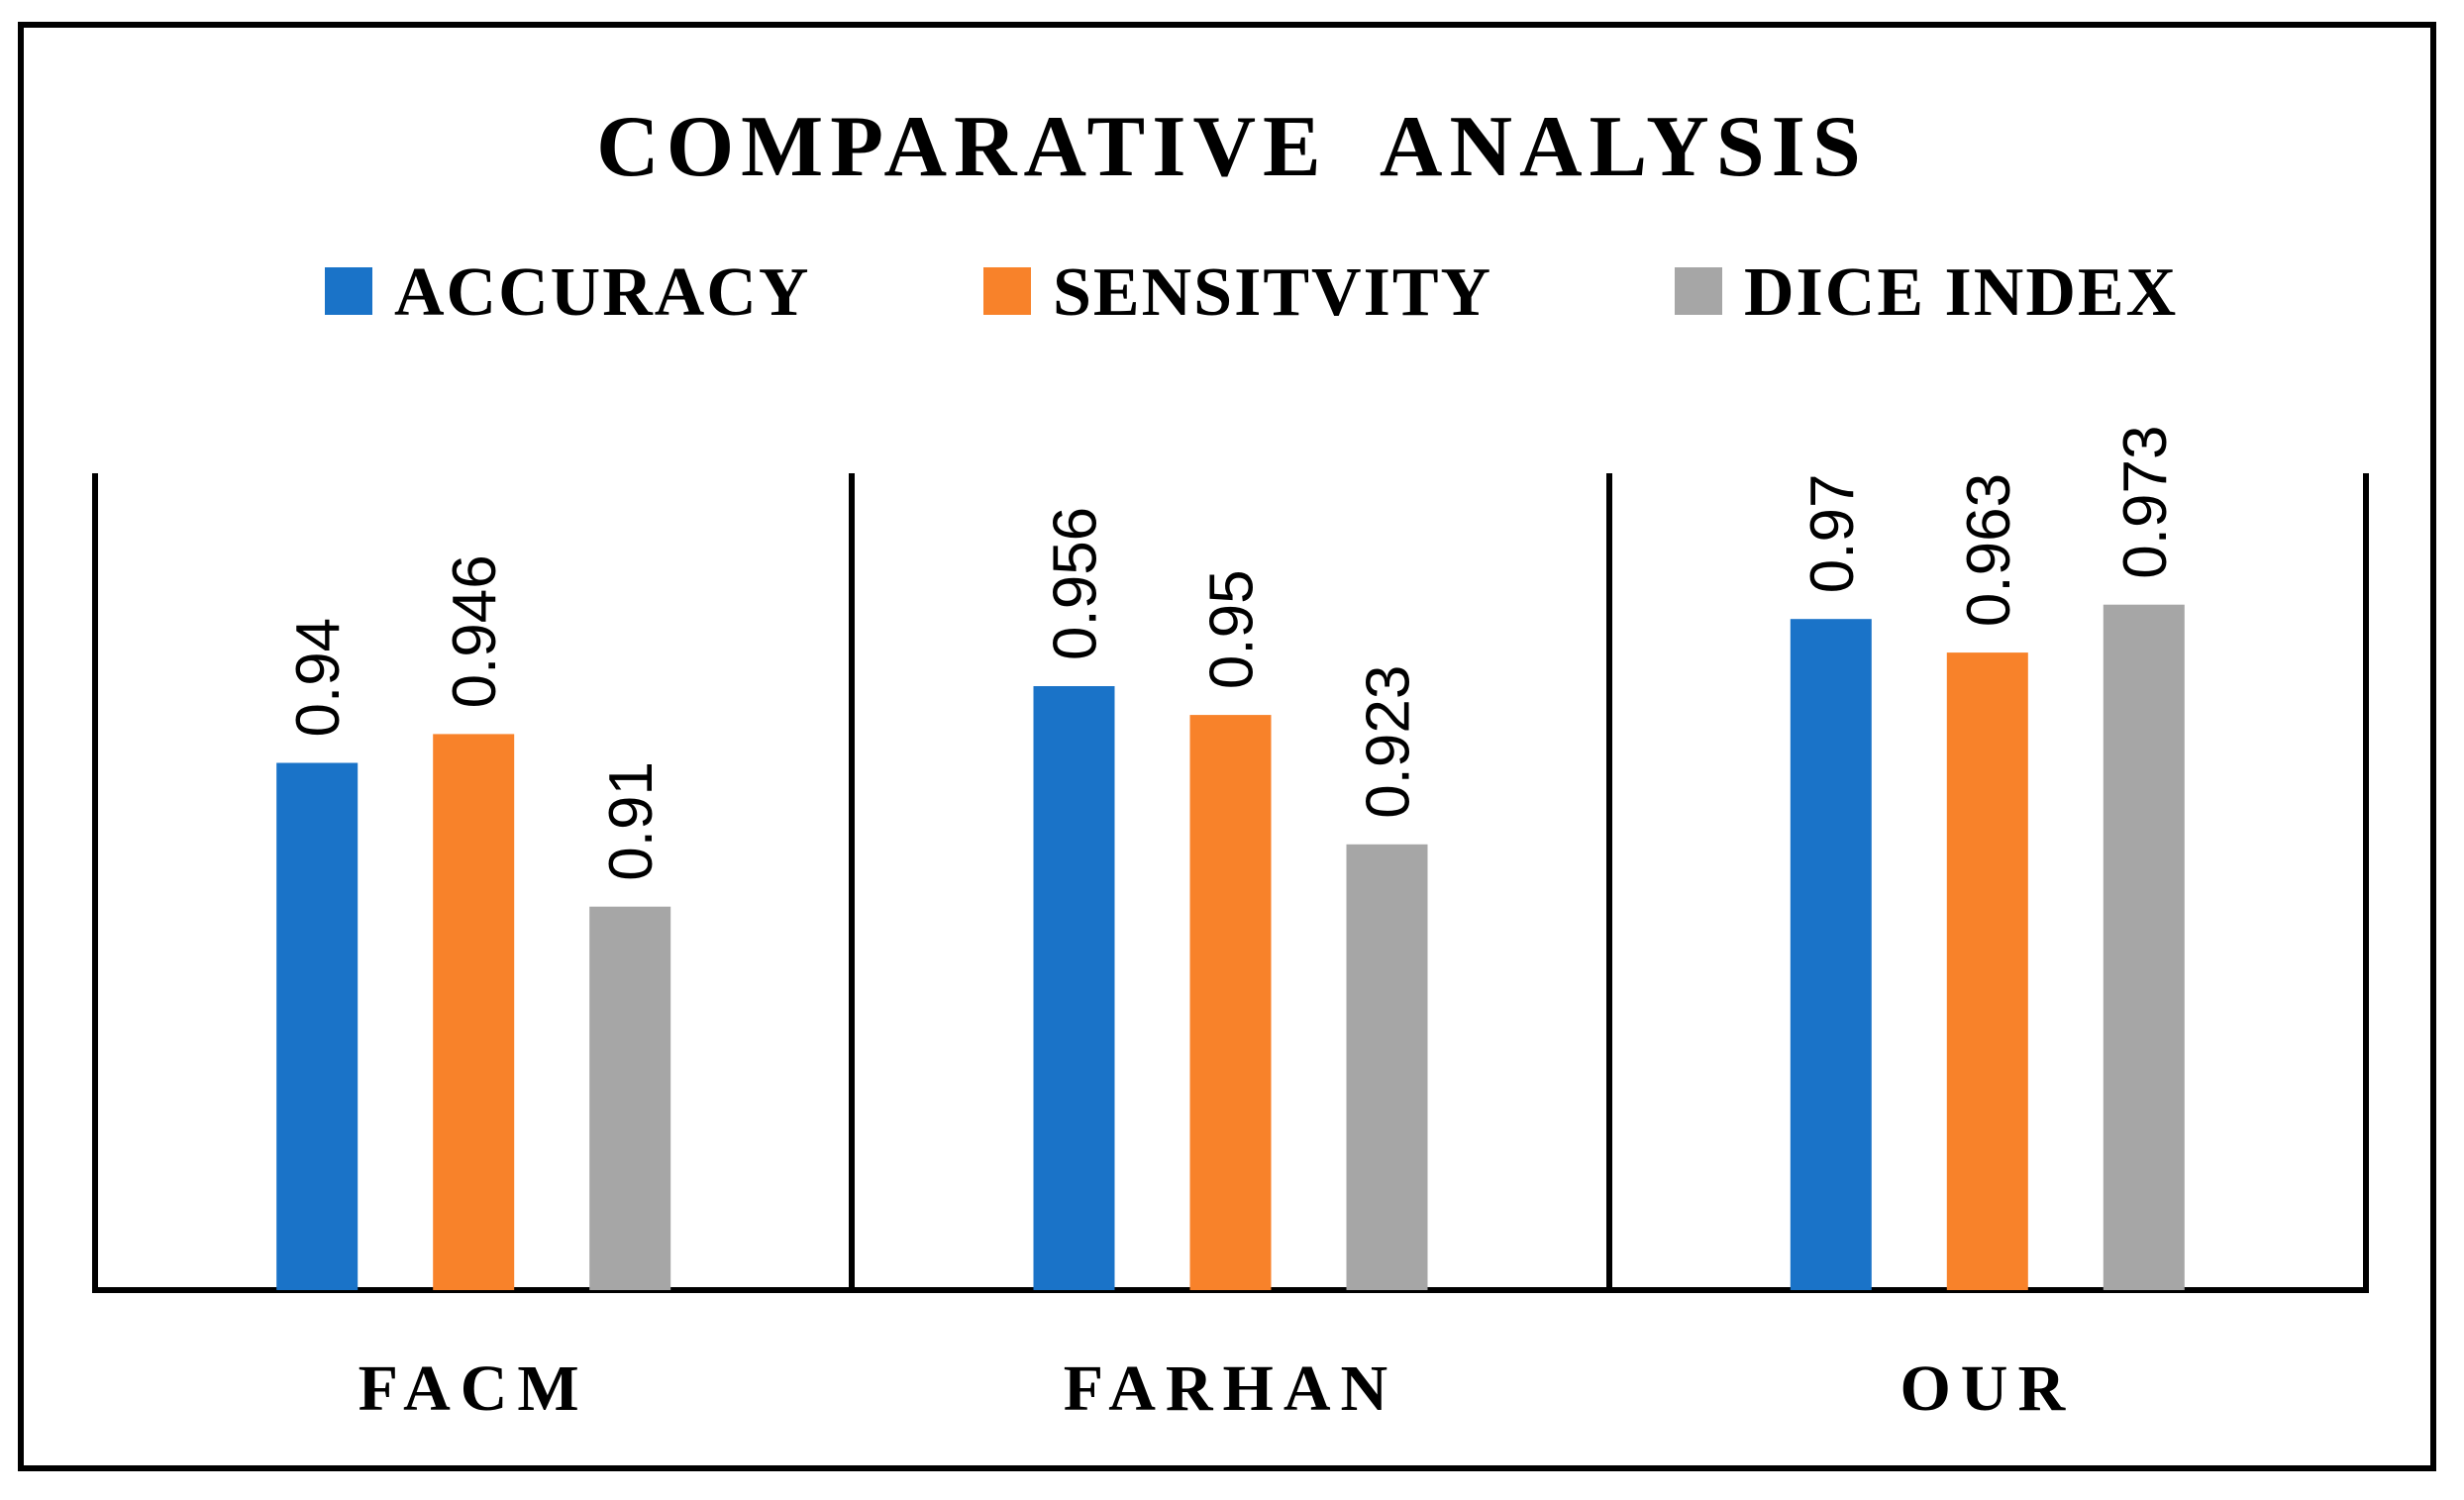  What do you see at coordinates (474, 1388) in the screenshot?
I see `category-label-facm: FACM` at bounding box center [474, 1388].